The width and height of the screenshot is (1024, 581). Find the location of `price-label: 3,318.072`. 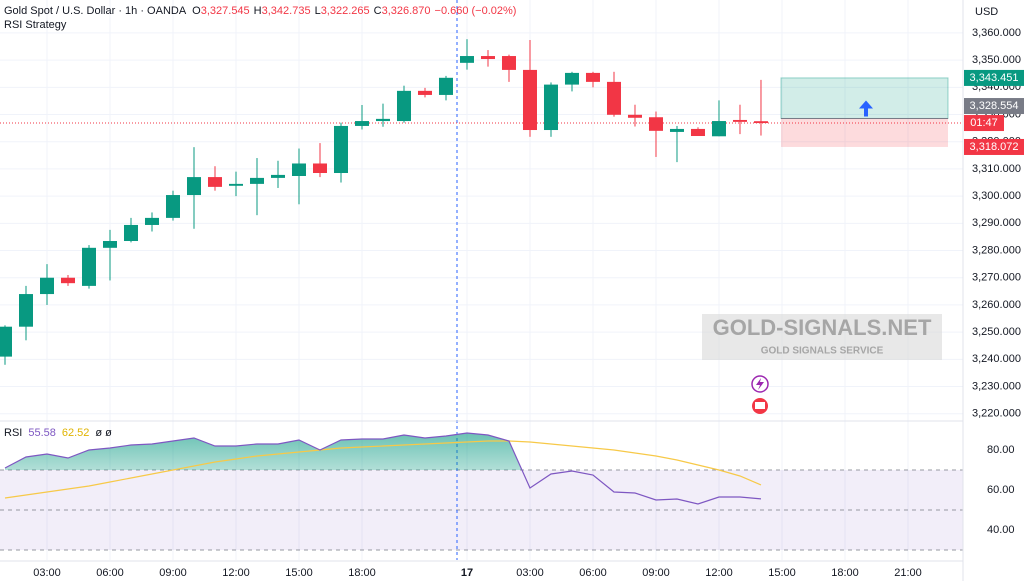

price-label: 3,318.072 is located at coordinates (994, 147).